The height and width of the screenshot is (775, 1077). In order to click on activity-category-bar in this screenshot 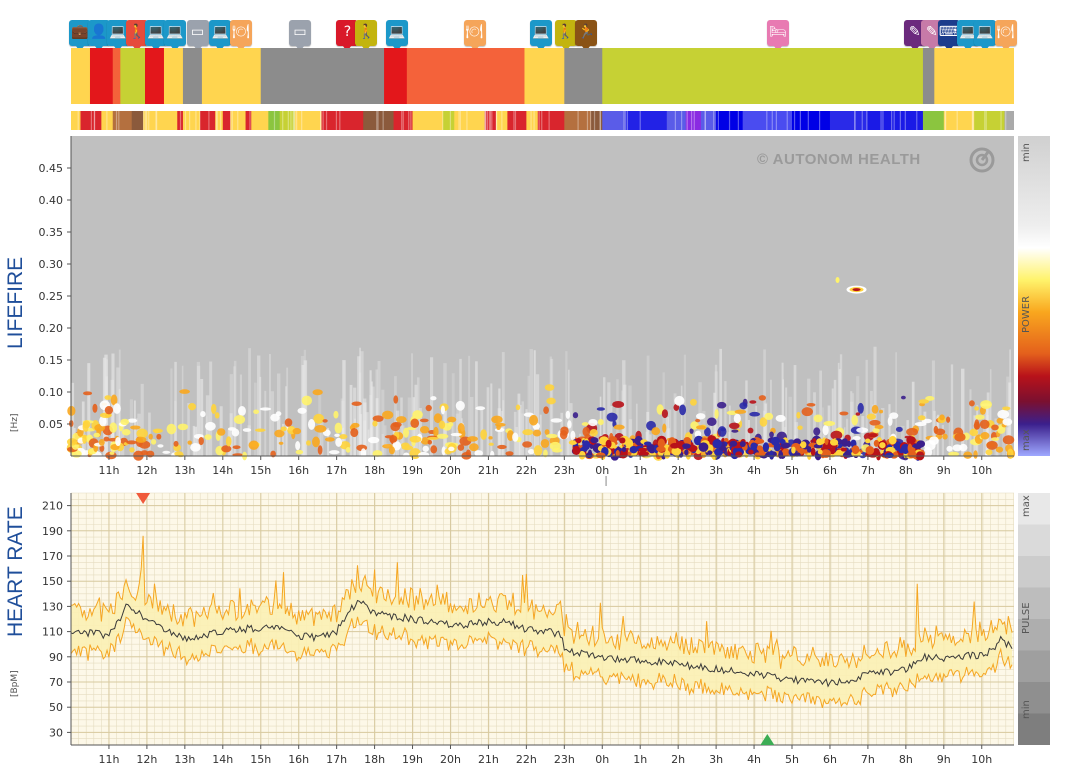, I will do `click(542, 76)`.